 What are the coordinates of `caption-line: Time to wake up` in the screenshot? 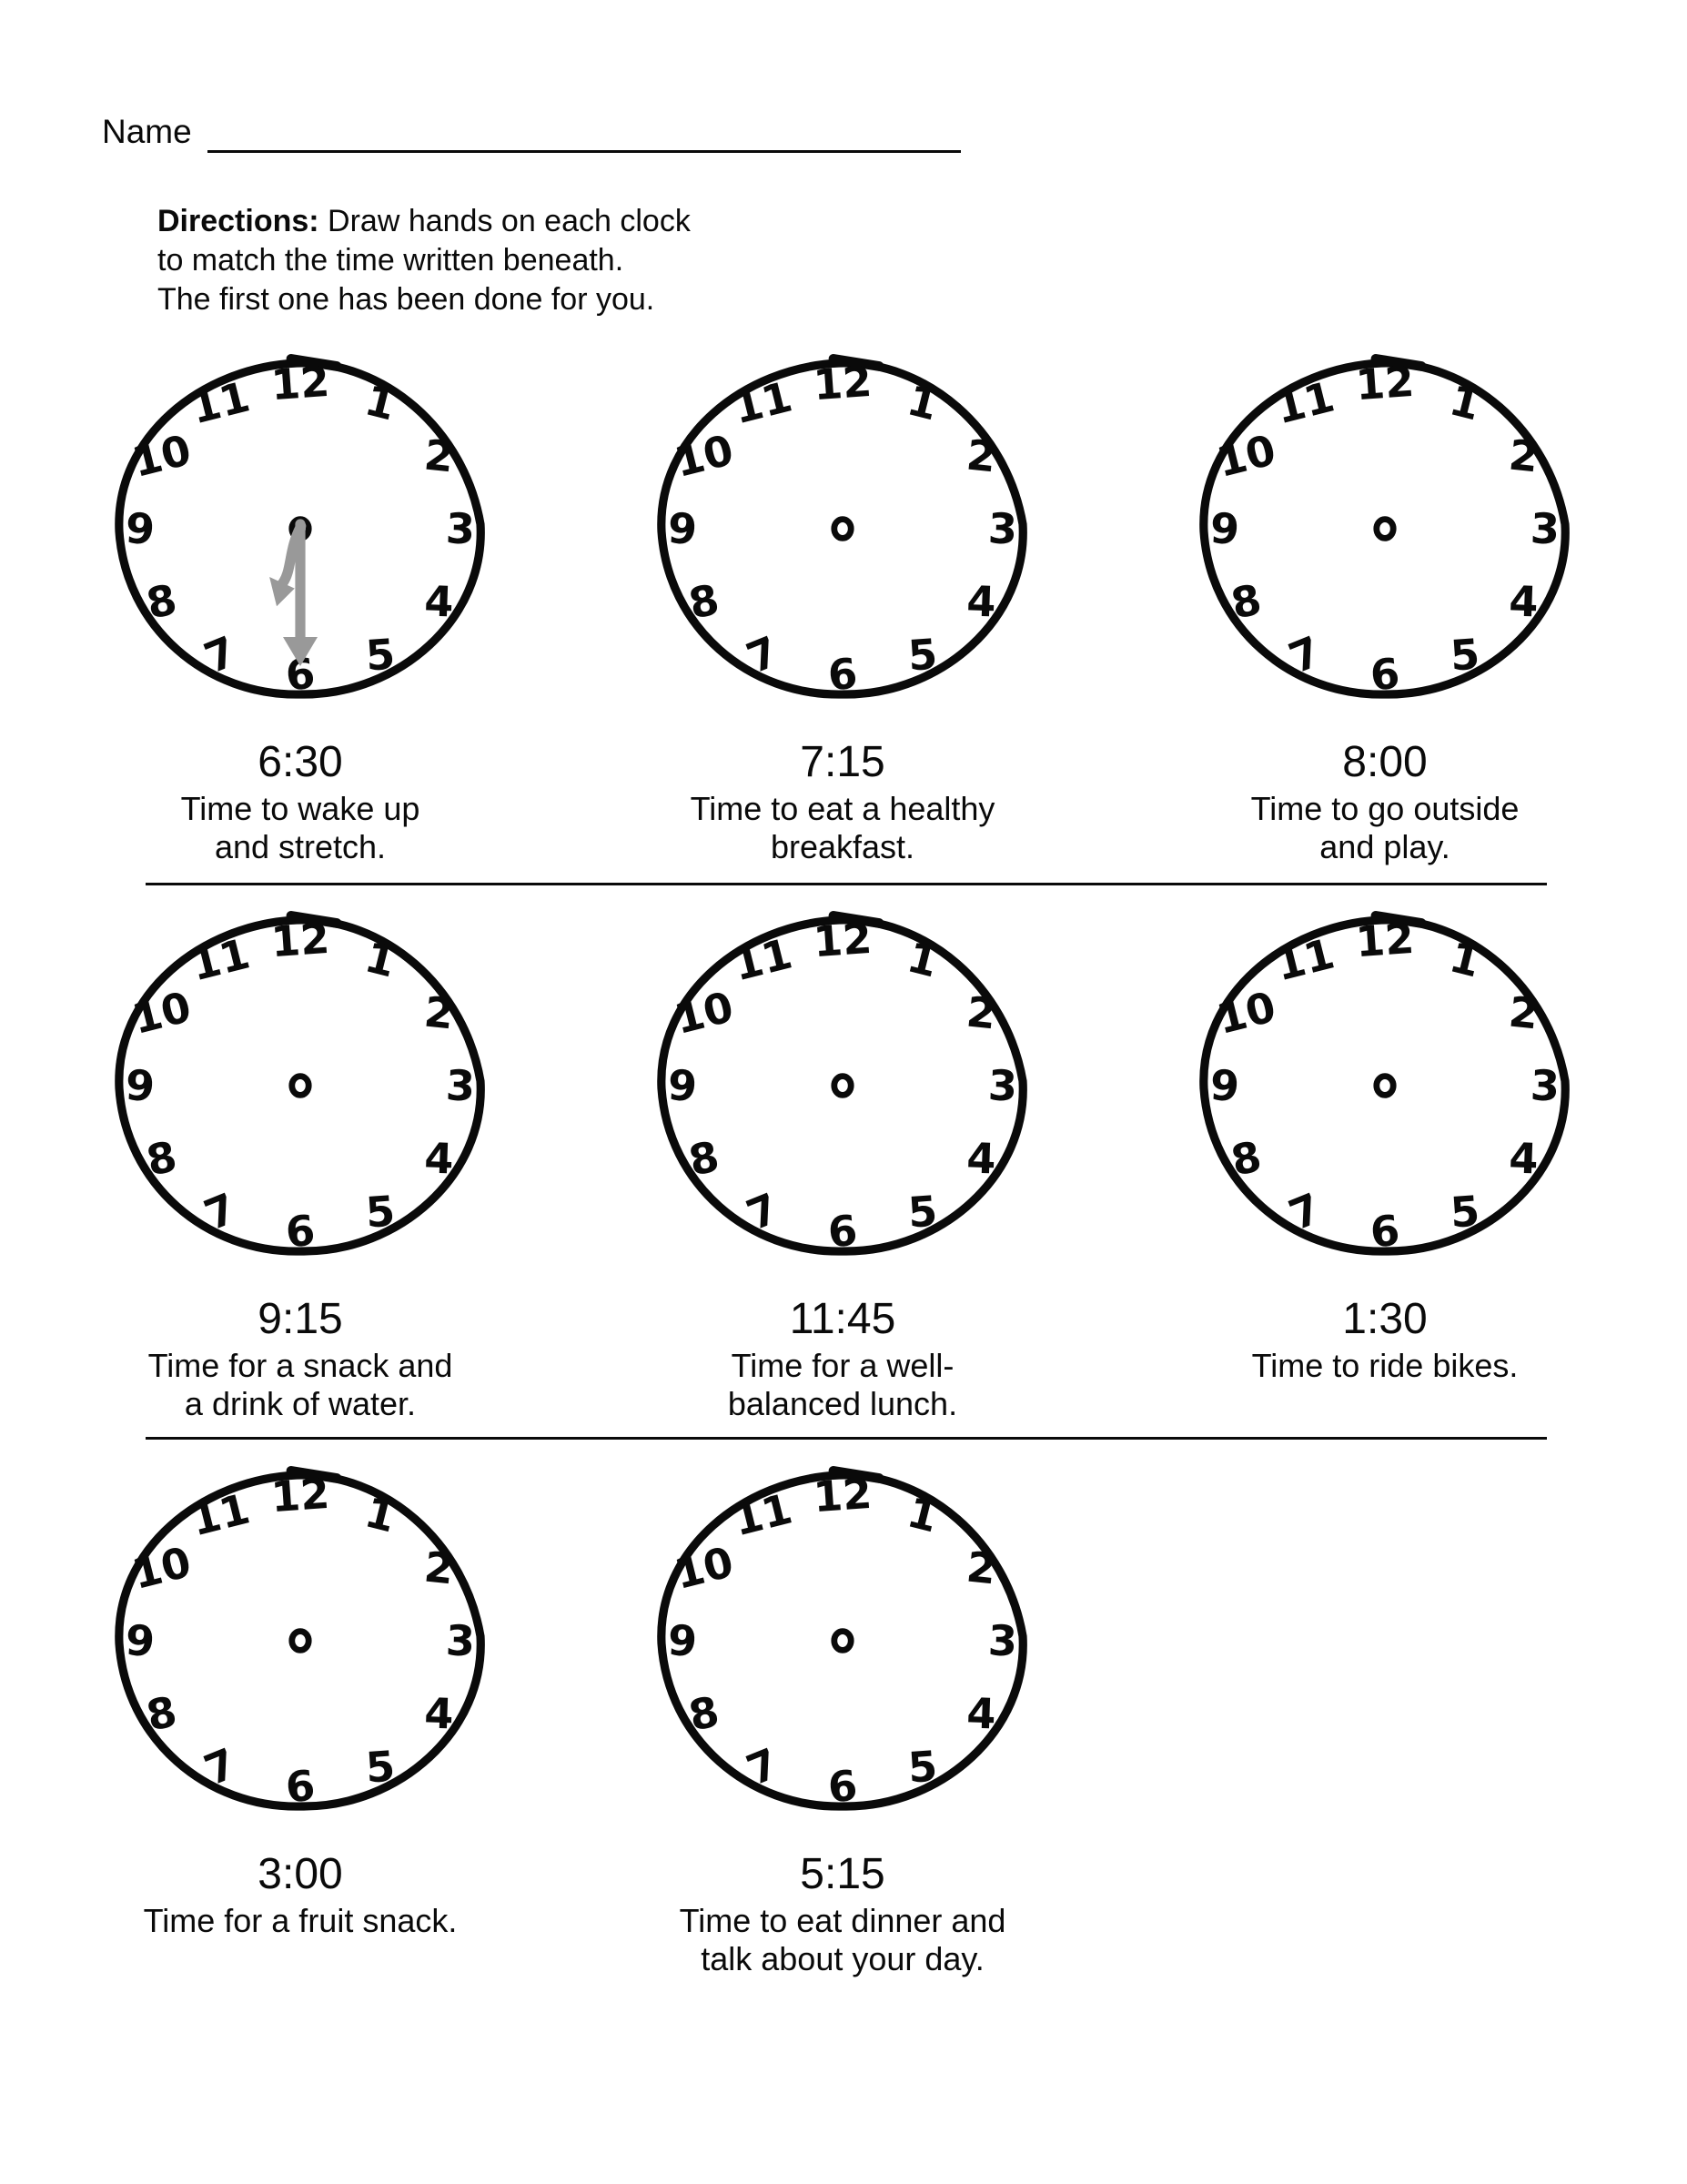 It's located at (300, 809).